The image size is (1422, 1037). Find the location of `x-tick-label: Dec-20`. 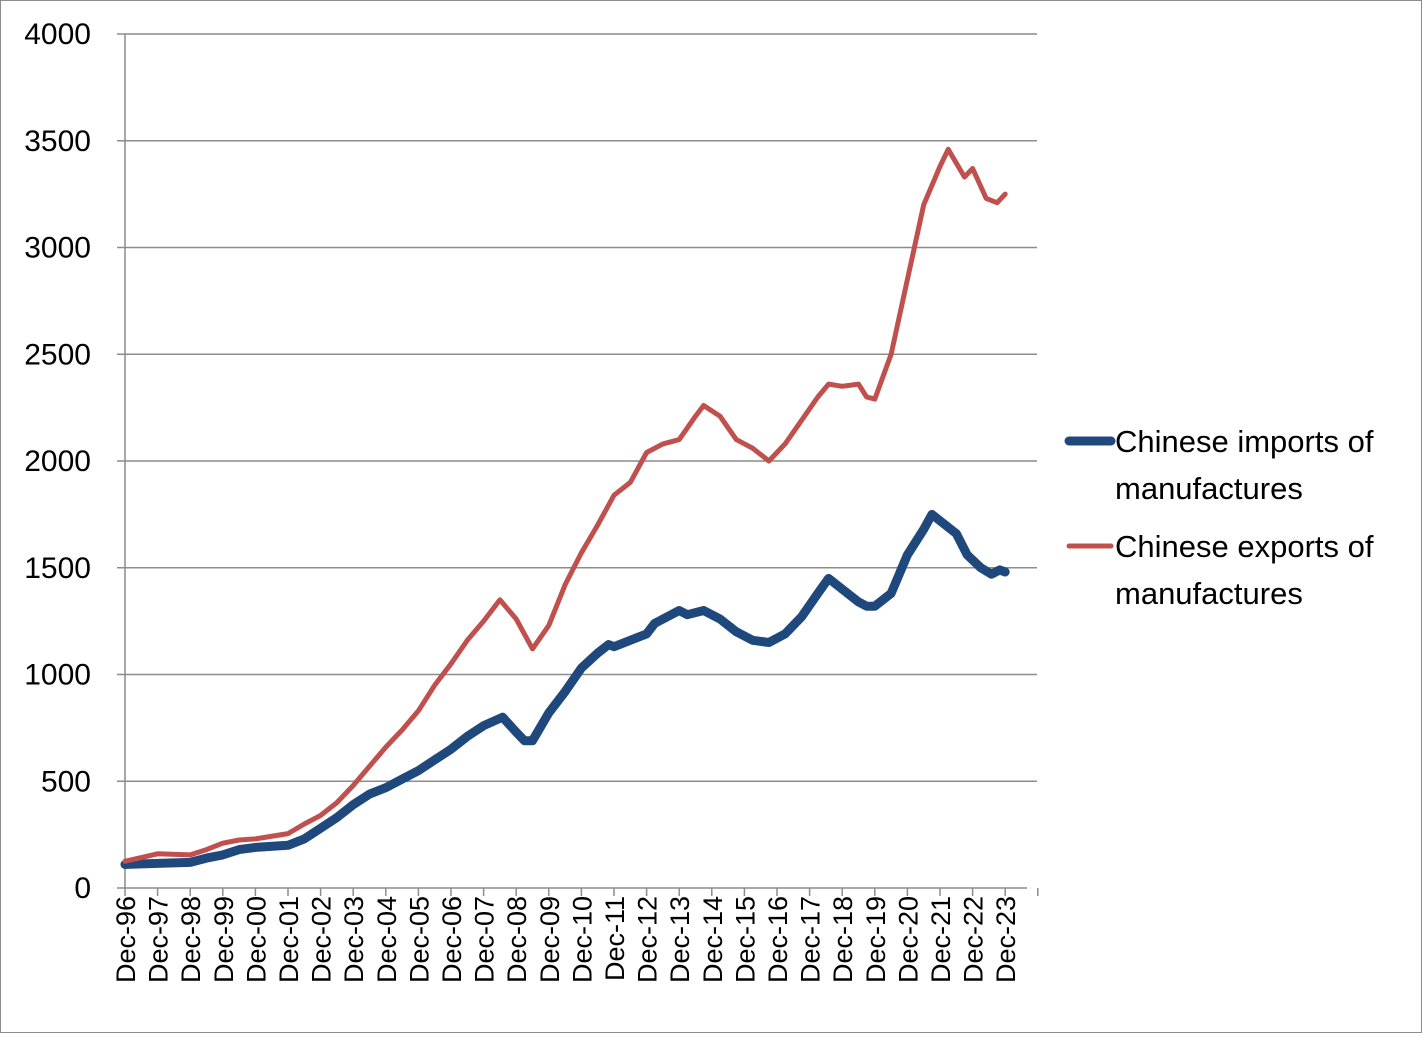

x-tick-label: Dec-20 is located at coordinates (908, 939).